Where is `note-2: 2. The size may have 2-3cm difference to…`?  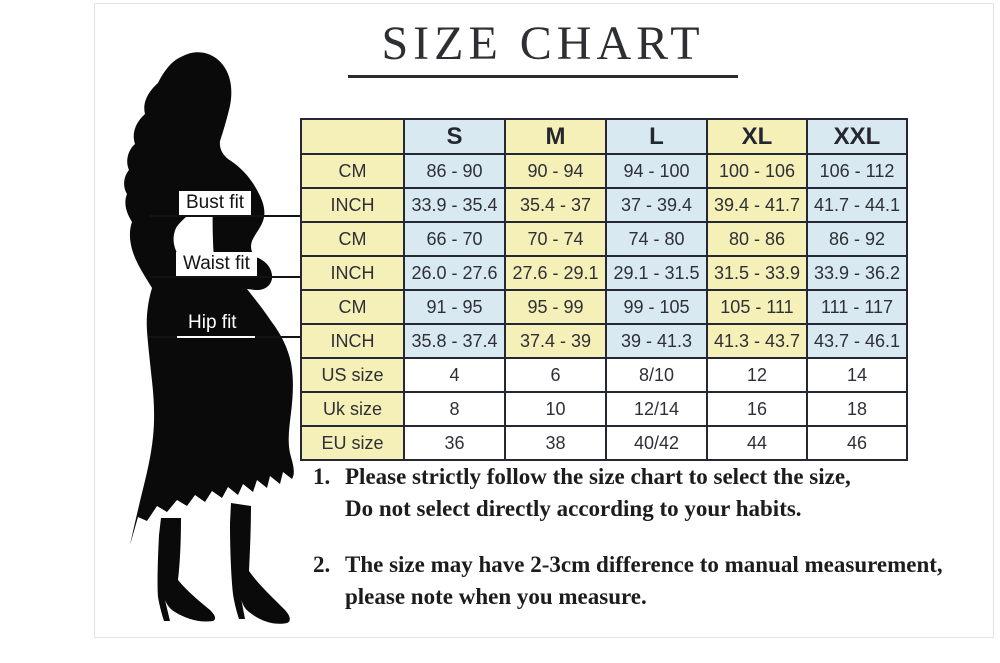
note-2: 2. The size may have 2-3cm difference to… is located at coordinates (628, 581).